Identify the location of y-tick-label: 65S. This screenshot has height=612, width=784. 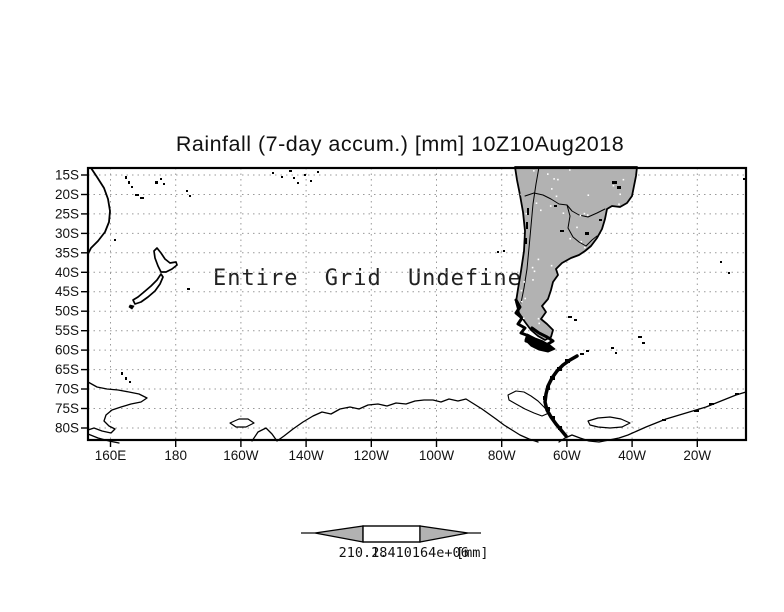
(67, 369).